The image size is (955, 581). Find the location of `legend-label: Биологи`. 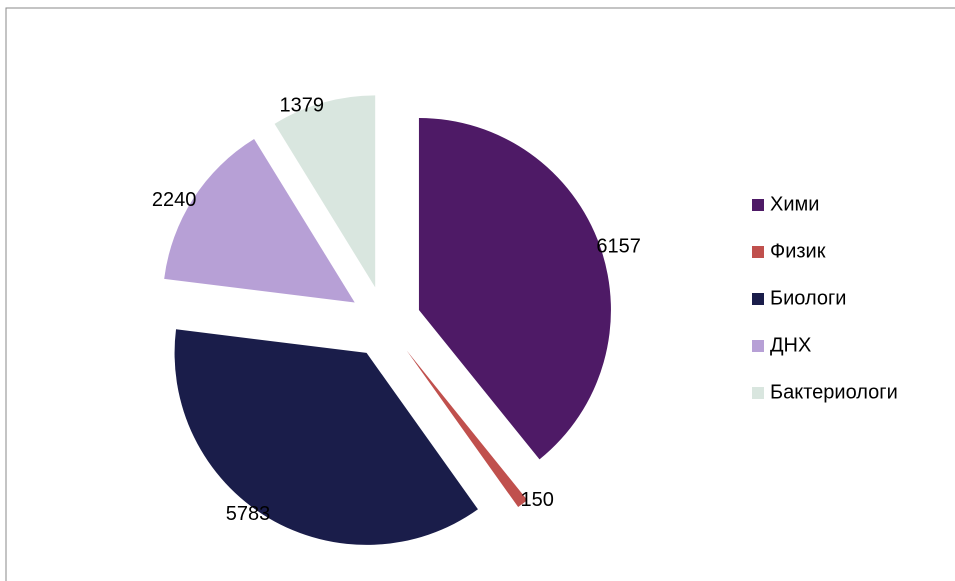

legend-label: Биологи is located at coordinates (808, 298).